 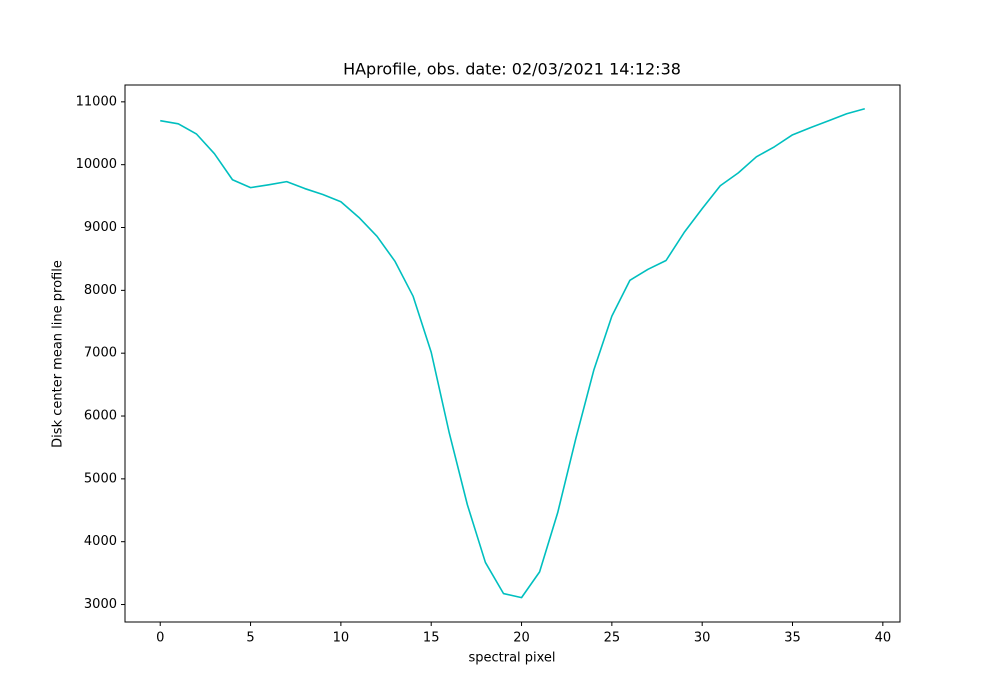 I want to click on y-tick-label: 11000, so click(x=96, y=101).